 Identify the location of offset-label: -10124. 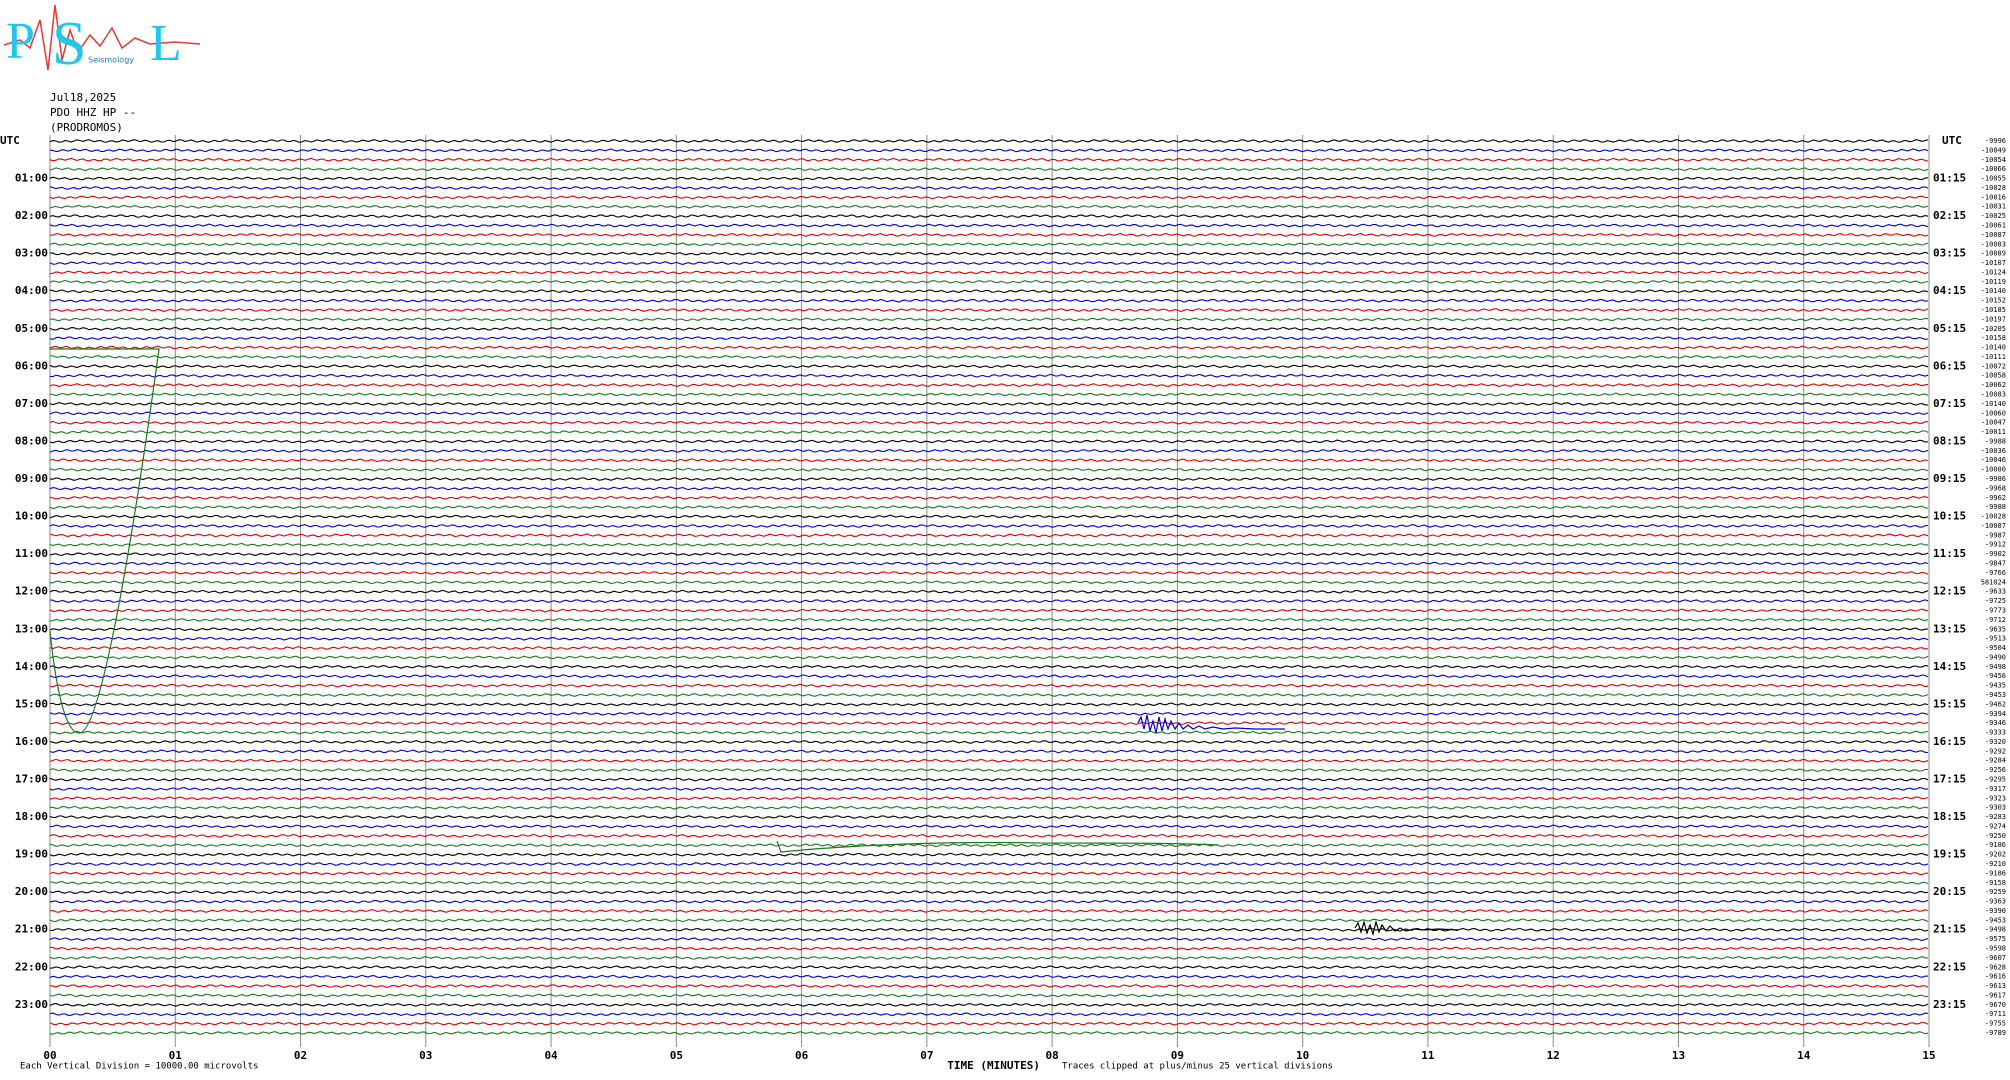
(1993, 272).